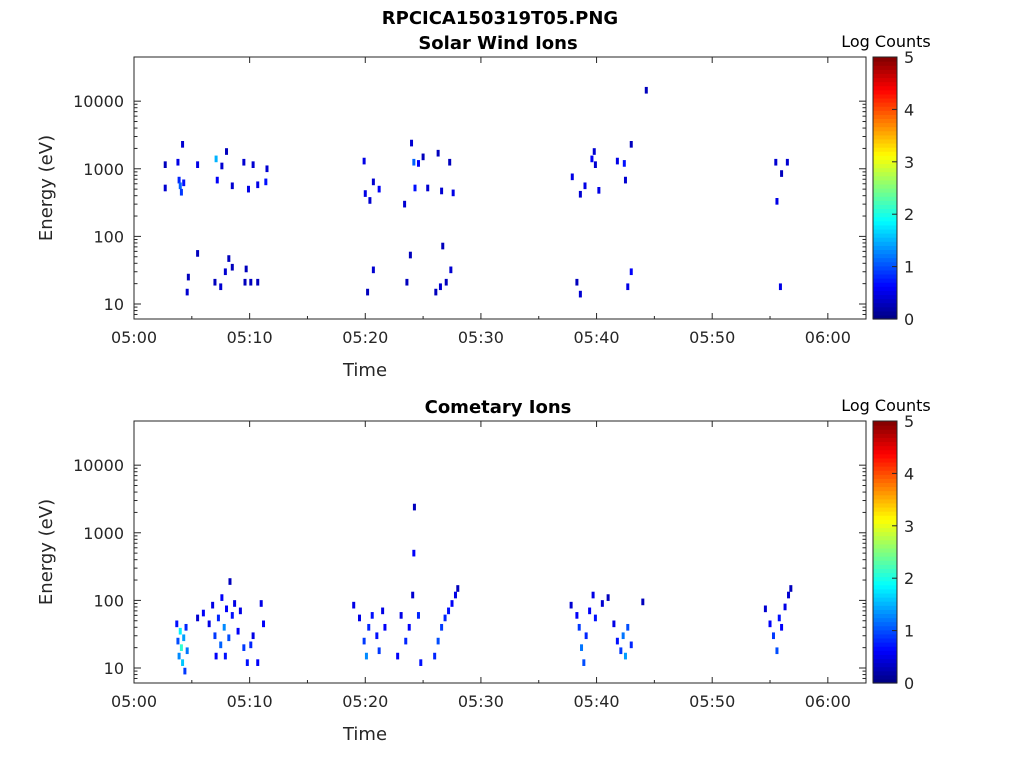  I want to click on colorbar-frame, so click(885, 188).